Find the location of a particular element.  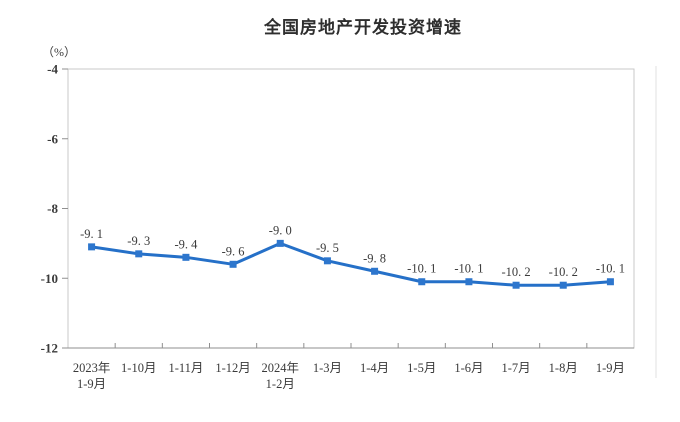

chart-title: 全国房地产开发投资增速 is located at coordinates (363, 27).